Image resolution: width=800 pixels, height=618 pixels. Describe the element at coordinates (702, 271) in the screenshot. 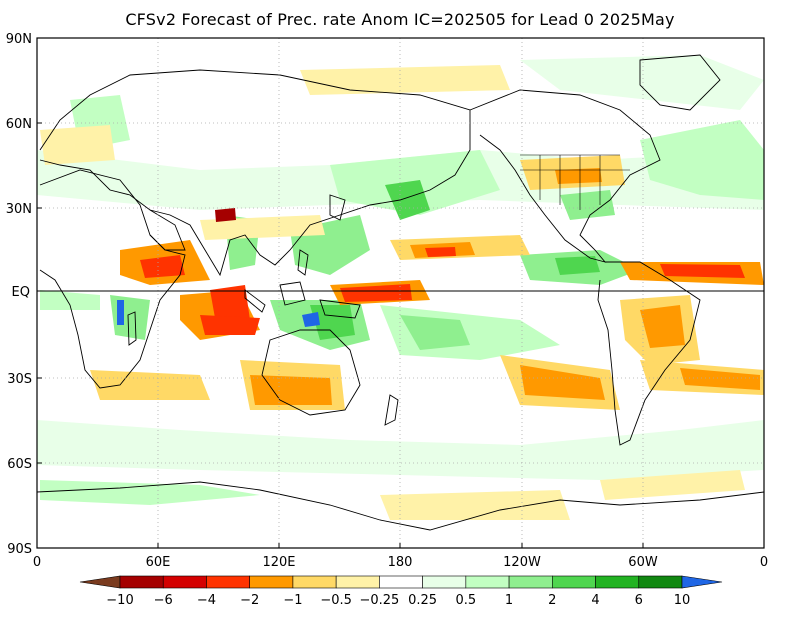

I see `anom-red-e-pac` at that location.